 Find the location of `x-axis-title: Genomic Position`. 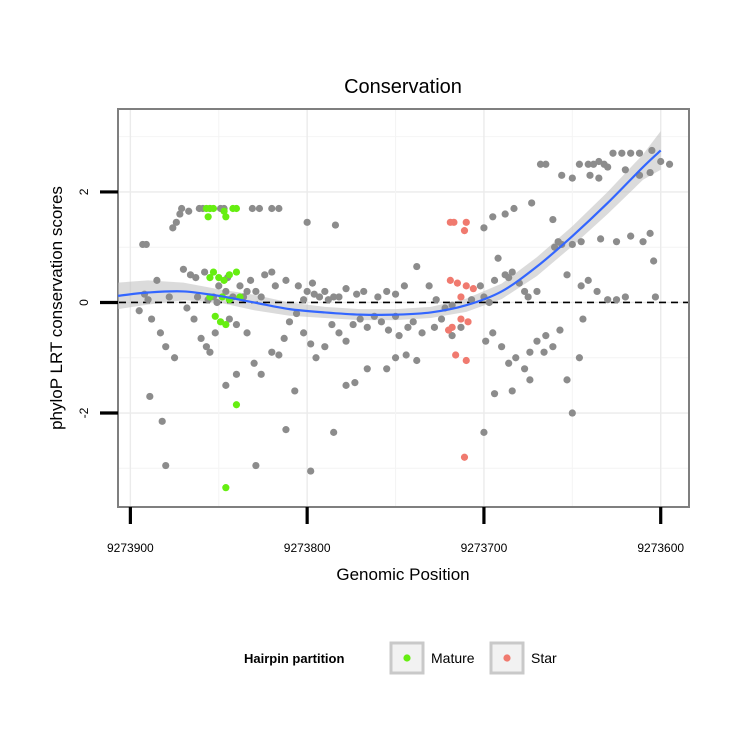

x-axis-title: Genomic Position is located at coordinates (402, 574).